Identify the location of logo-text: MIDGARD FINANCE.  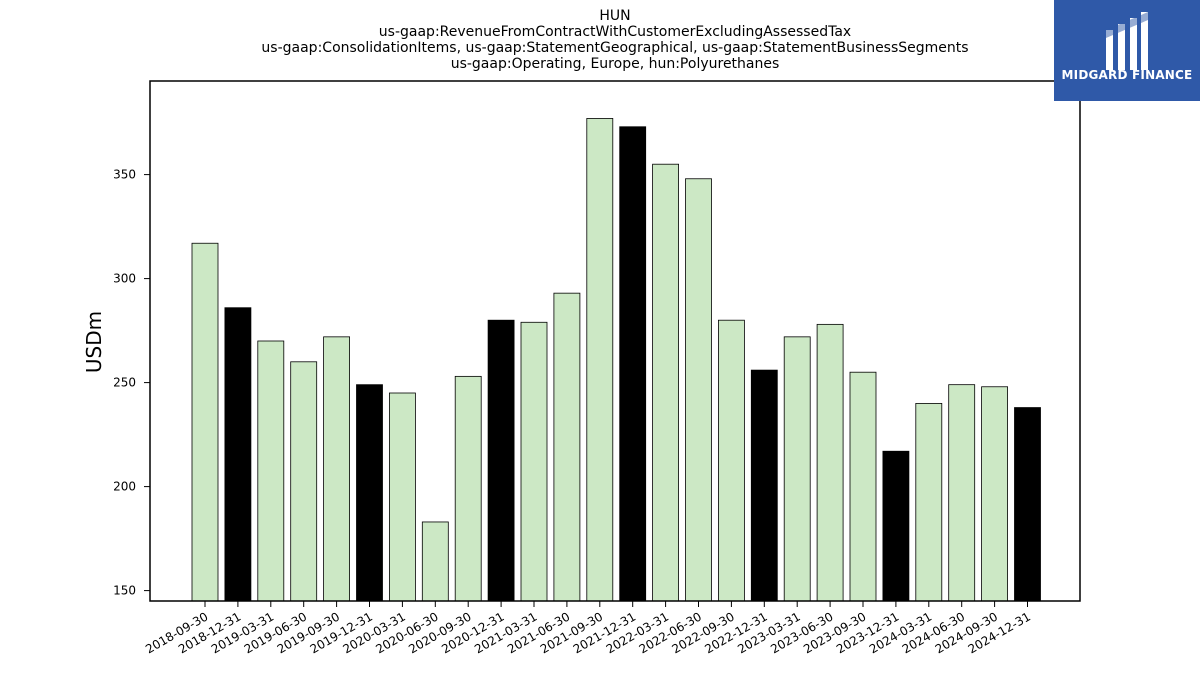
(1127, 75).